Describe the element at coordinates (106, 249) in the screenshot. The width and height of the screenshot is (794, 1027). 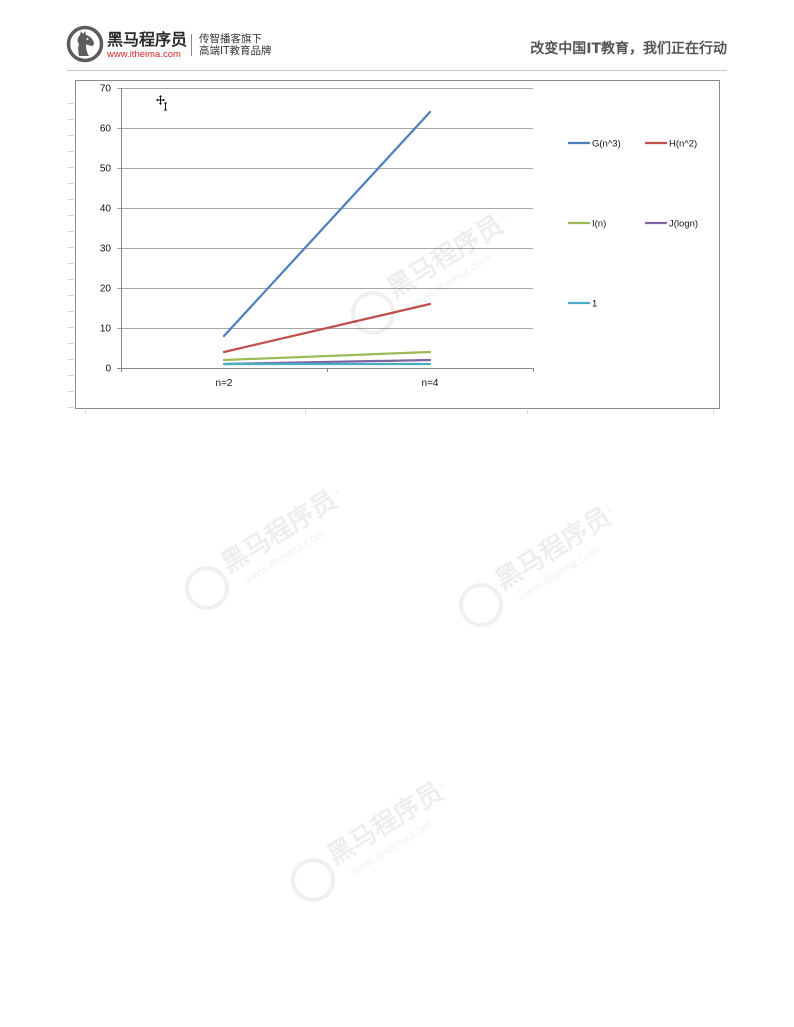
I see `y-tick-label: 30` at that location.